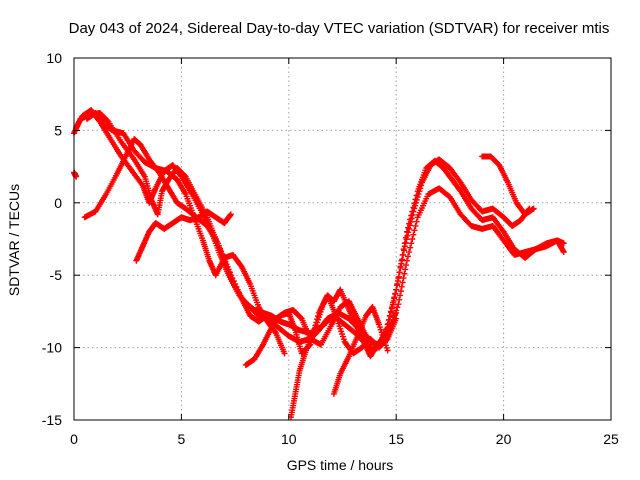  What do you see at coordinates (289, 439) in the screenshot?
I see `x-tick-label: 10` at bounding box center [289, 439].